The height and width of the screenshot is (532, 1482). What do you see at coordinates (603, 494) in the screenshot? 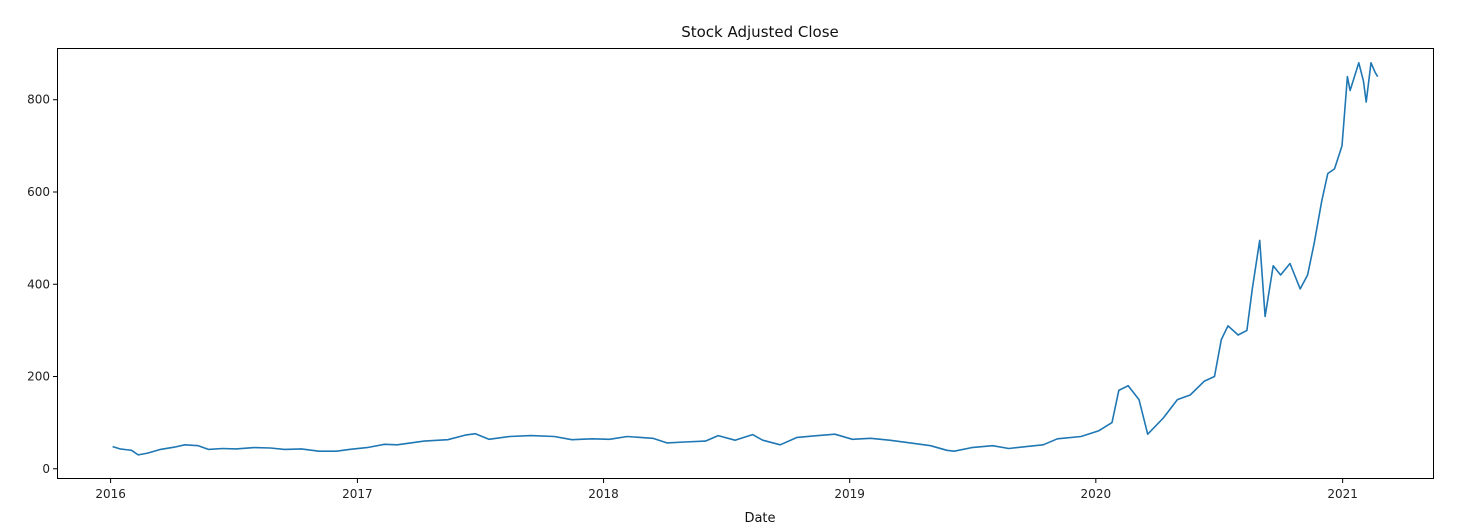
I see `x-tick-label: 2018` at bounding box center [603, 494].